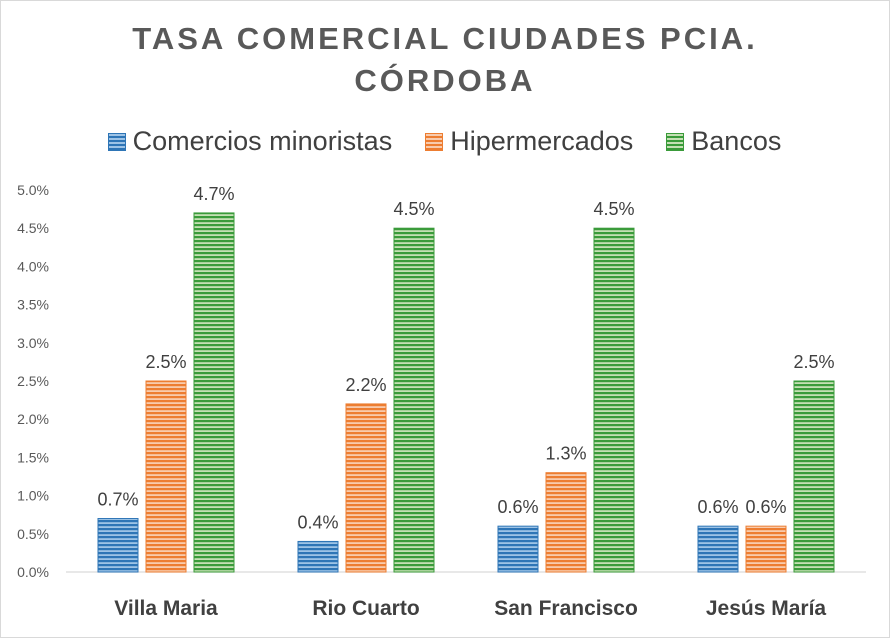 Image resolution: width=890 pixels, height=638 pixels. I want to click on legend-item-comercios: Comercios minoristas, so click(250, 141).